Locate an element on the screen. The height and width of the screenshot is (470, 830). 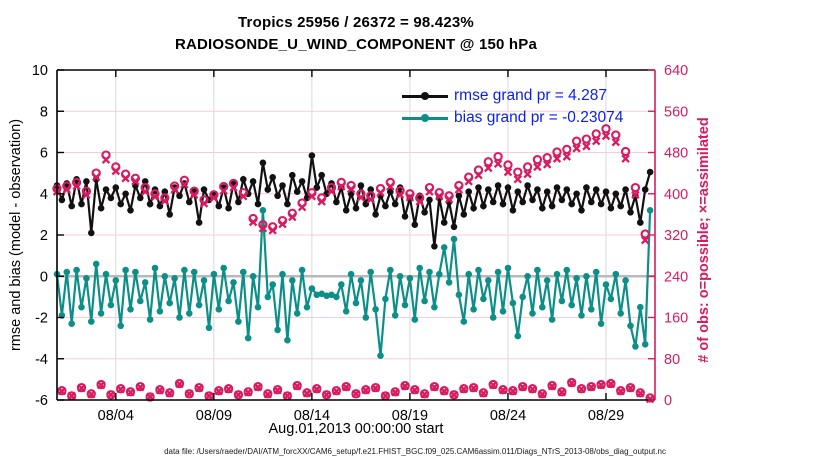
svg-text: 08/29 is located at coordinates (606, 416).